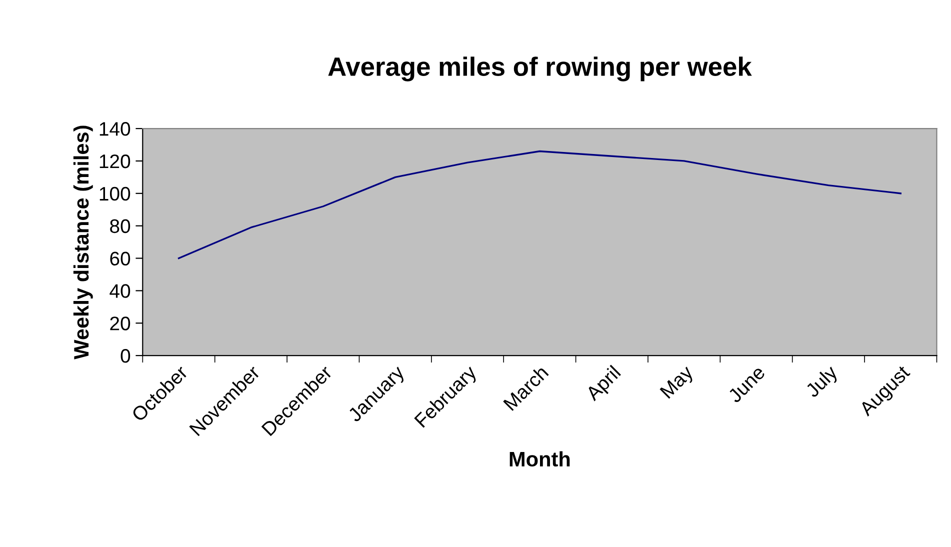 The height and width of the screenshot is (547, 951). I want to click on y-tick-label: 0, so click(125, 356).